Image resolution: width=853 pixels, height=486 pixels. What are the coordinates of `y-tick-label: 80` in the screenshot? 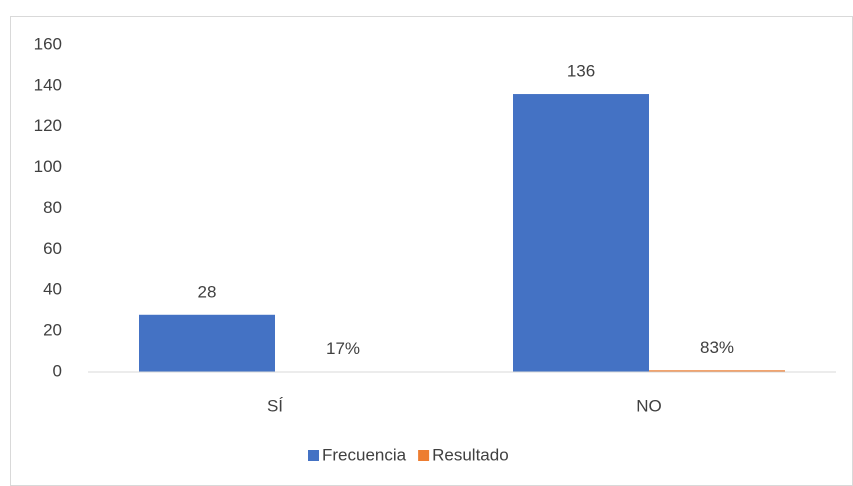 It's located at (52, 207).